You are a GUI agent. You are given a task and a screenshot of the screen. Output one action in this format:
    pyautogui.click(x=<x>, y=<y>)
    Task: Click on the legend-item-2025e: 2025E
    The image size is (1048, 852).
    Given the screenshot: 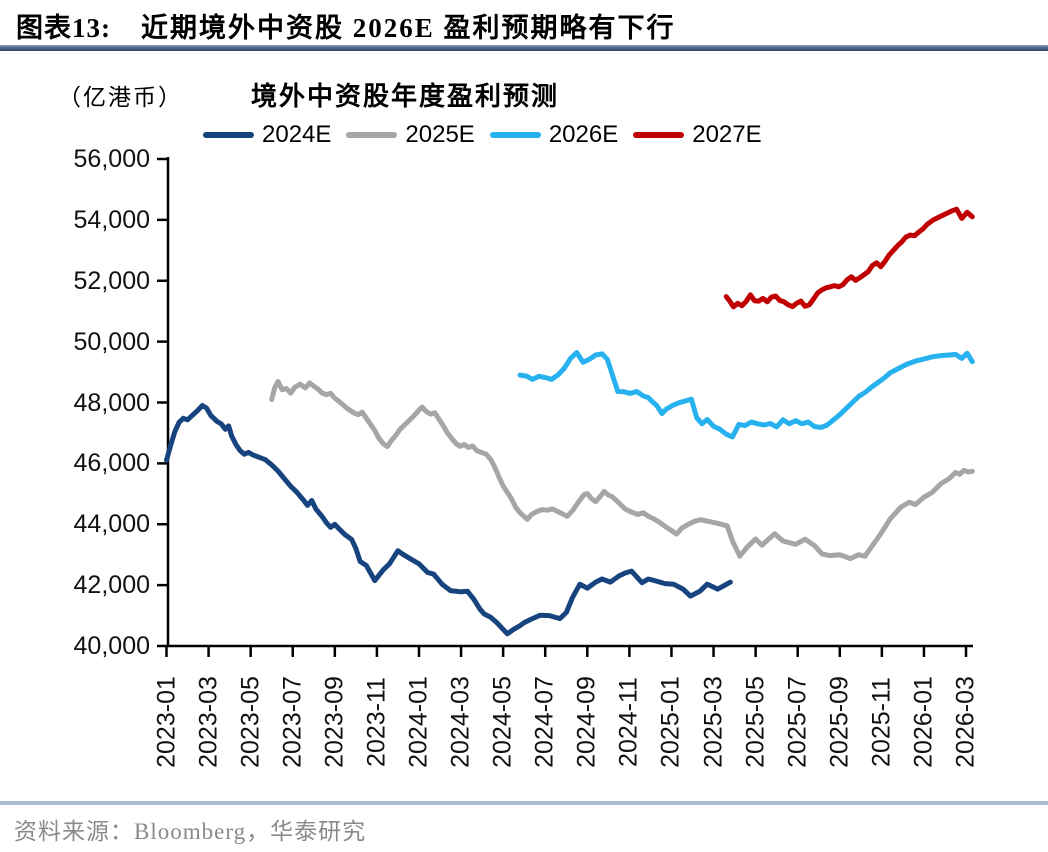 What is the action you would take?
    pyautogui.click(x=410, y=135)
    